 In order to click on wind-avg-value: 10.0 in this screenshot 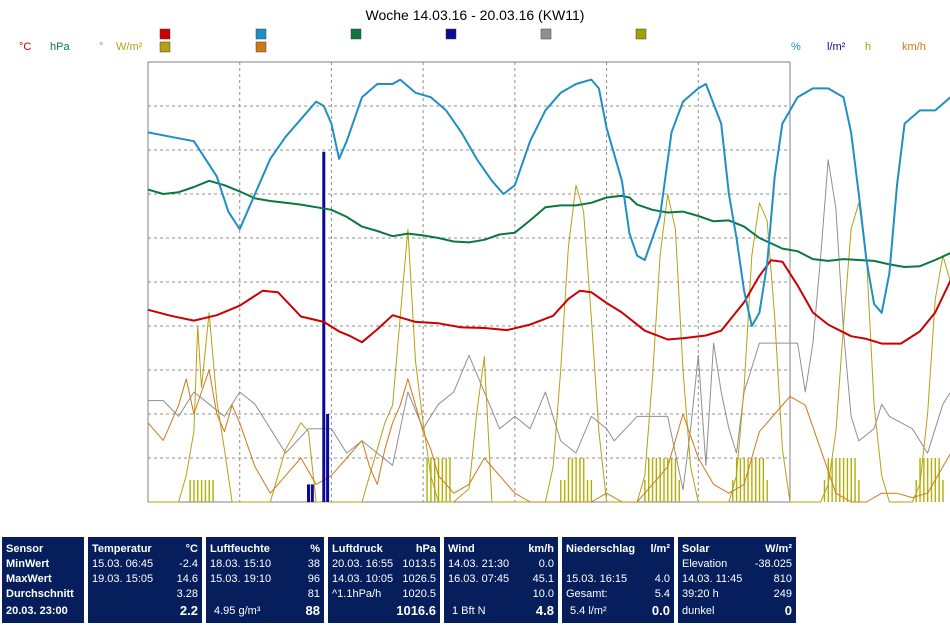, I will do `click(543, 594)`.